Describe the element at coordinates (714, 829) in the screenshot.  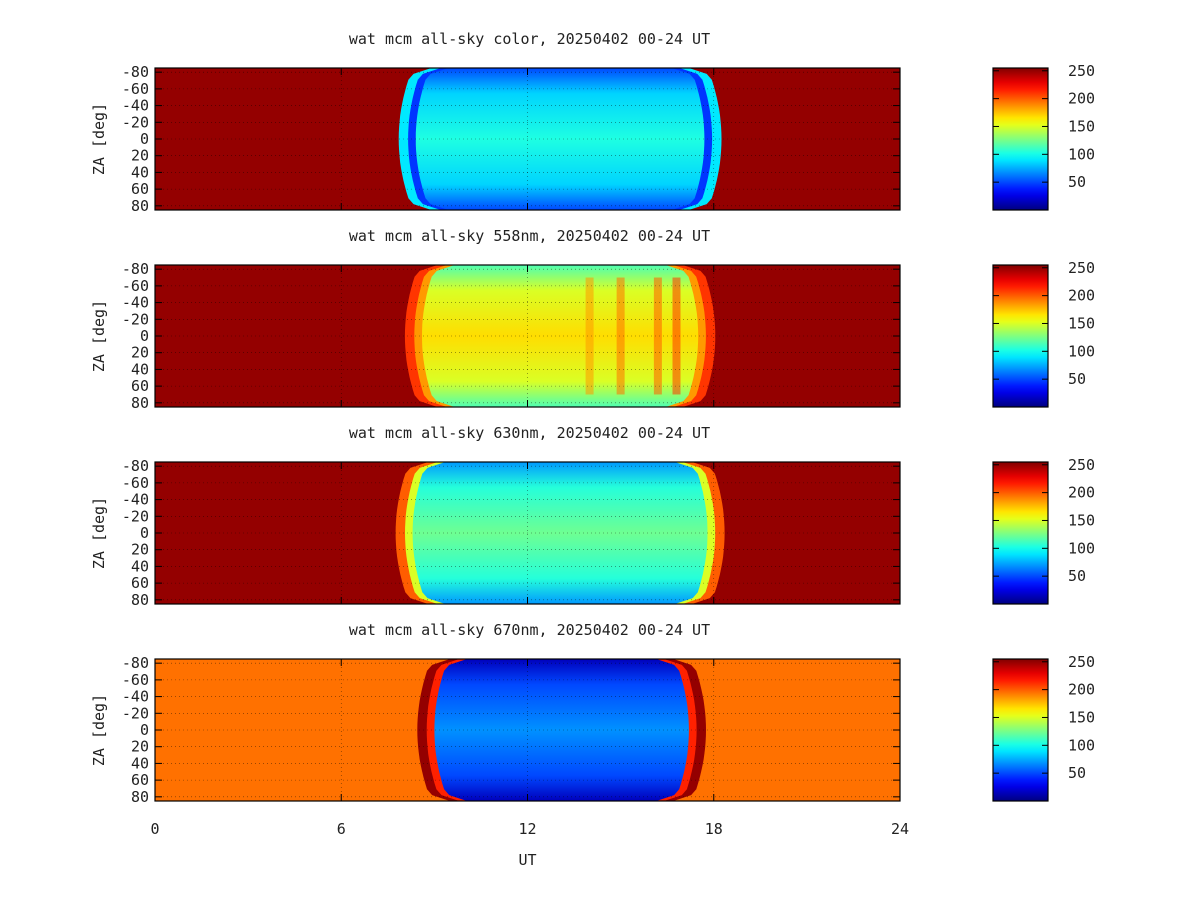
I see `x-tick-label: 18` at that location.